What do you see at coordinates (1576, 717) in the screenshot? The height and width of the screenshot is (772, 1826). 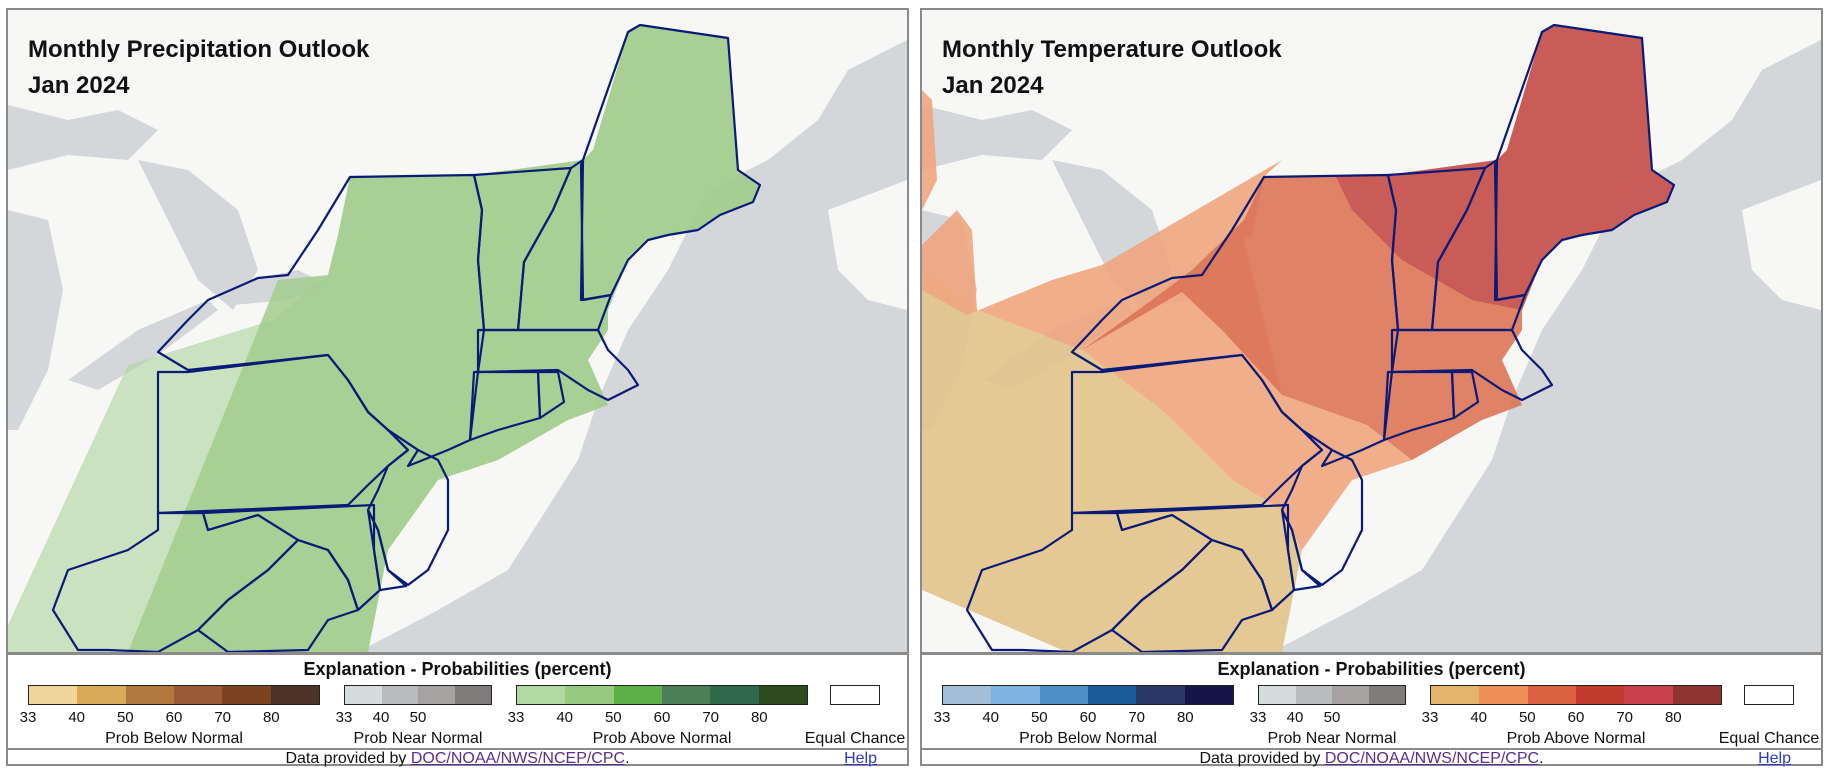 I see `tick-above: 60` at bounding box center [1576, 717].